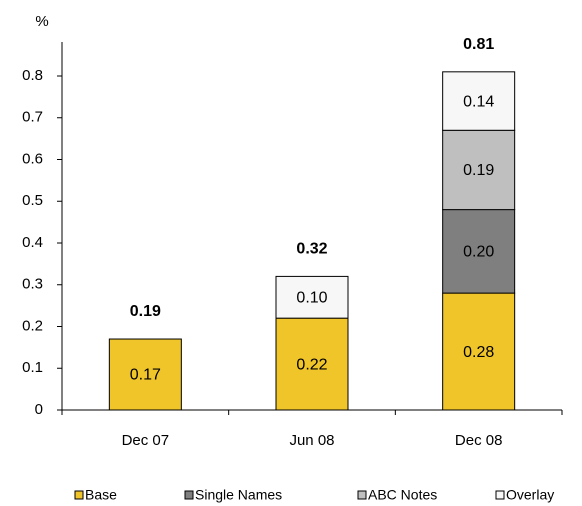 Image resolution: width=582 pixels, height=506 pixels. I want to click on bar-segment-label: 0.17, so click(145, 375).